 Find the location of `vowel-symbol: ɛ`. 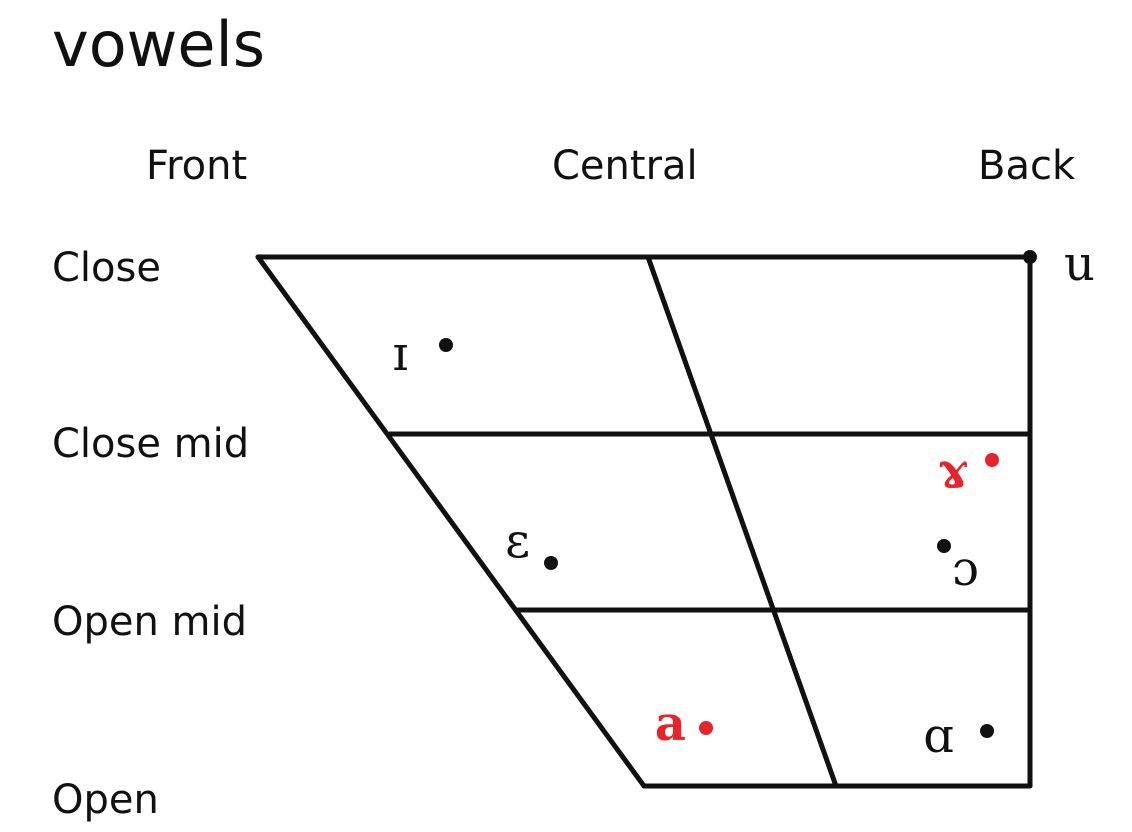

vowel-symbol: ɛ is located at coordinates (517, 541).